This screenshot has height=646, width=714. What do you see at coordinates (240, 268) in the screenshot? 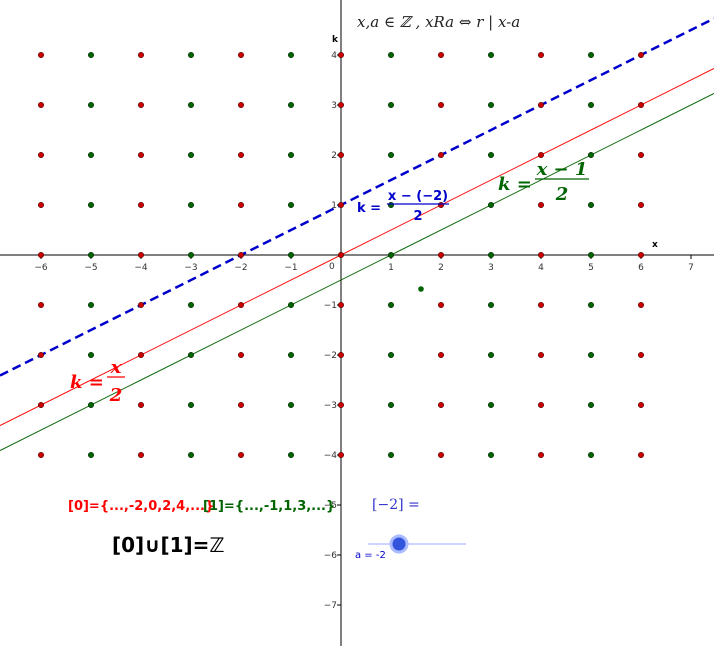
I see `x-tick-label: −2` at bounding box center [240, 268].